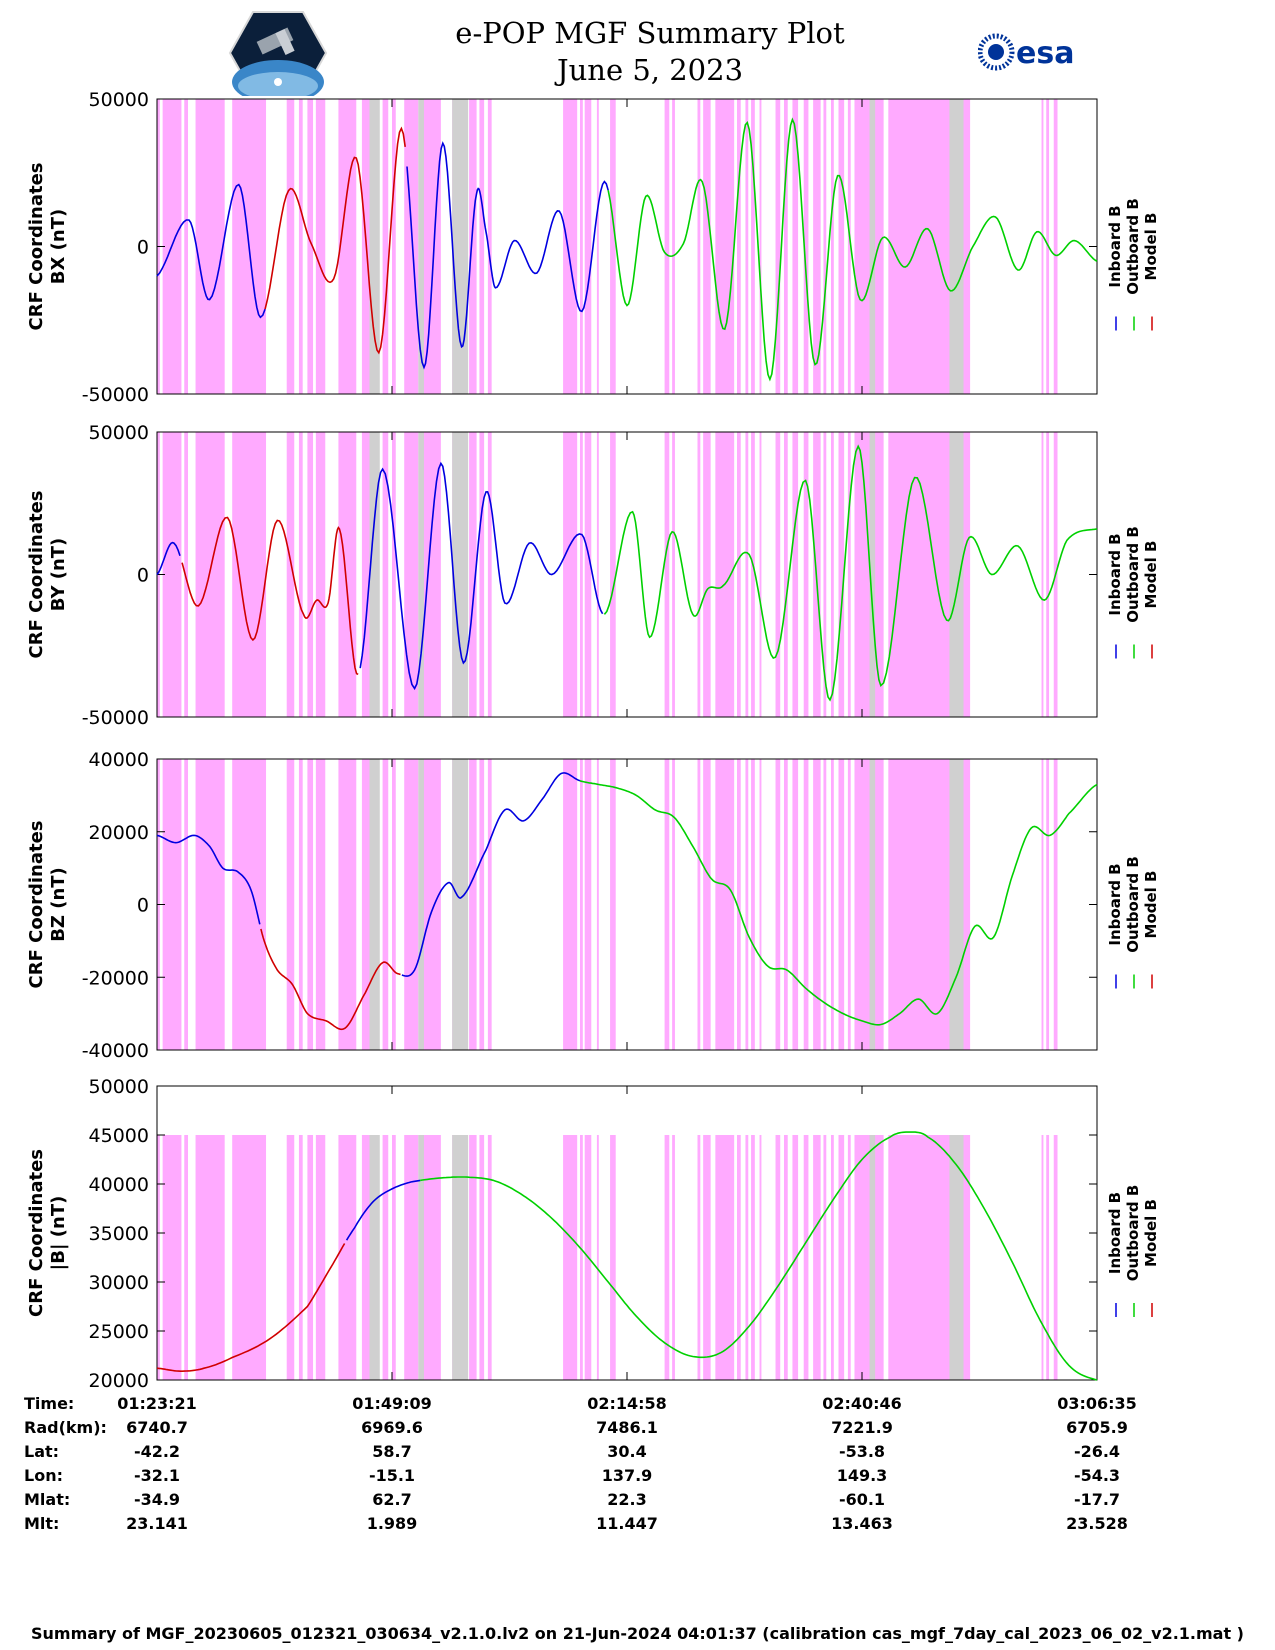 The height and width of the screenshot is (1650, 1275). Describe the element at coordinates (1045, 53) in the screenshot. I see `esa-logo-text: esa` at that location.